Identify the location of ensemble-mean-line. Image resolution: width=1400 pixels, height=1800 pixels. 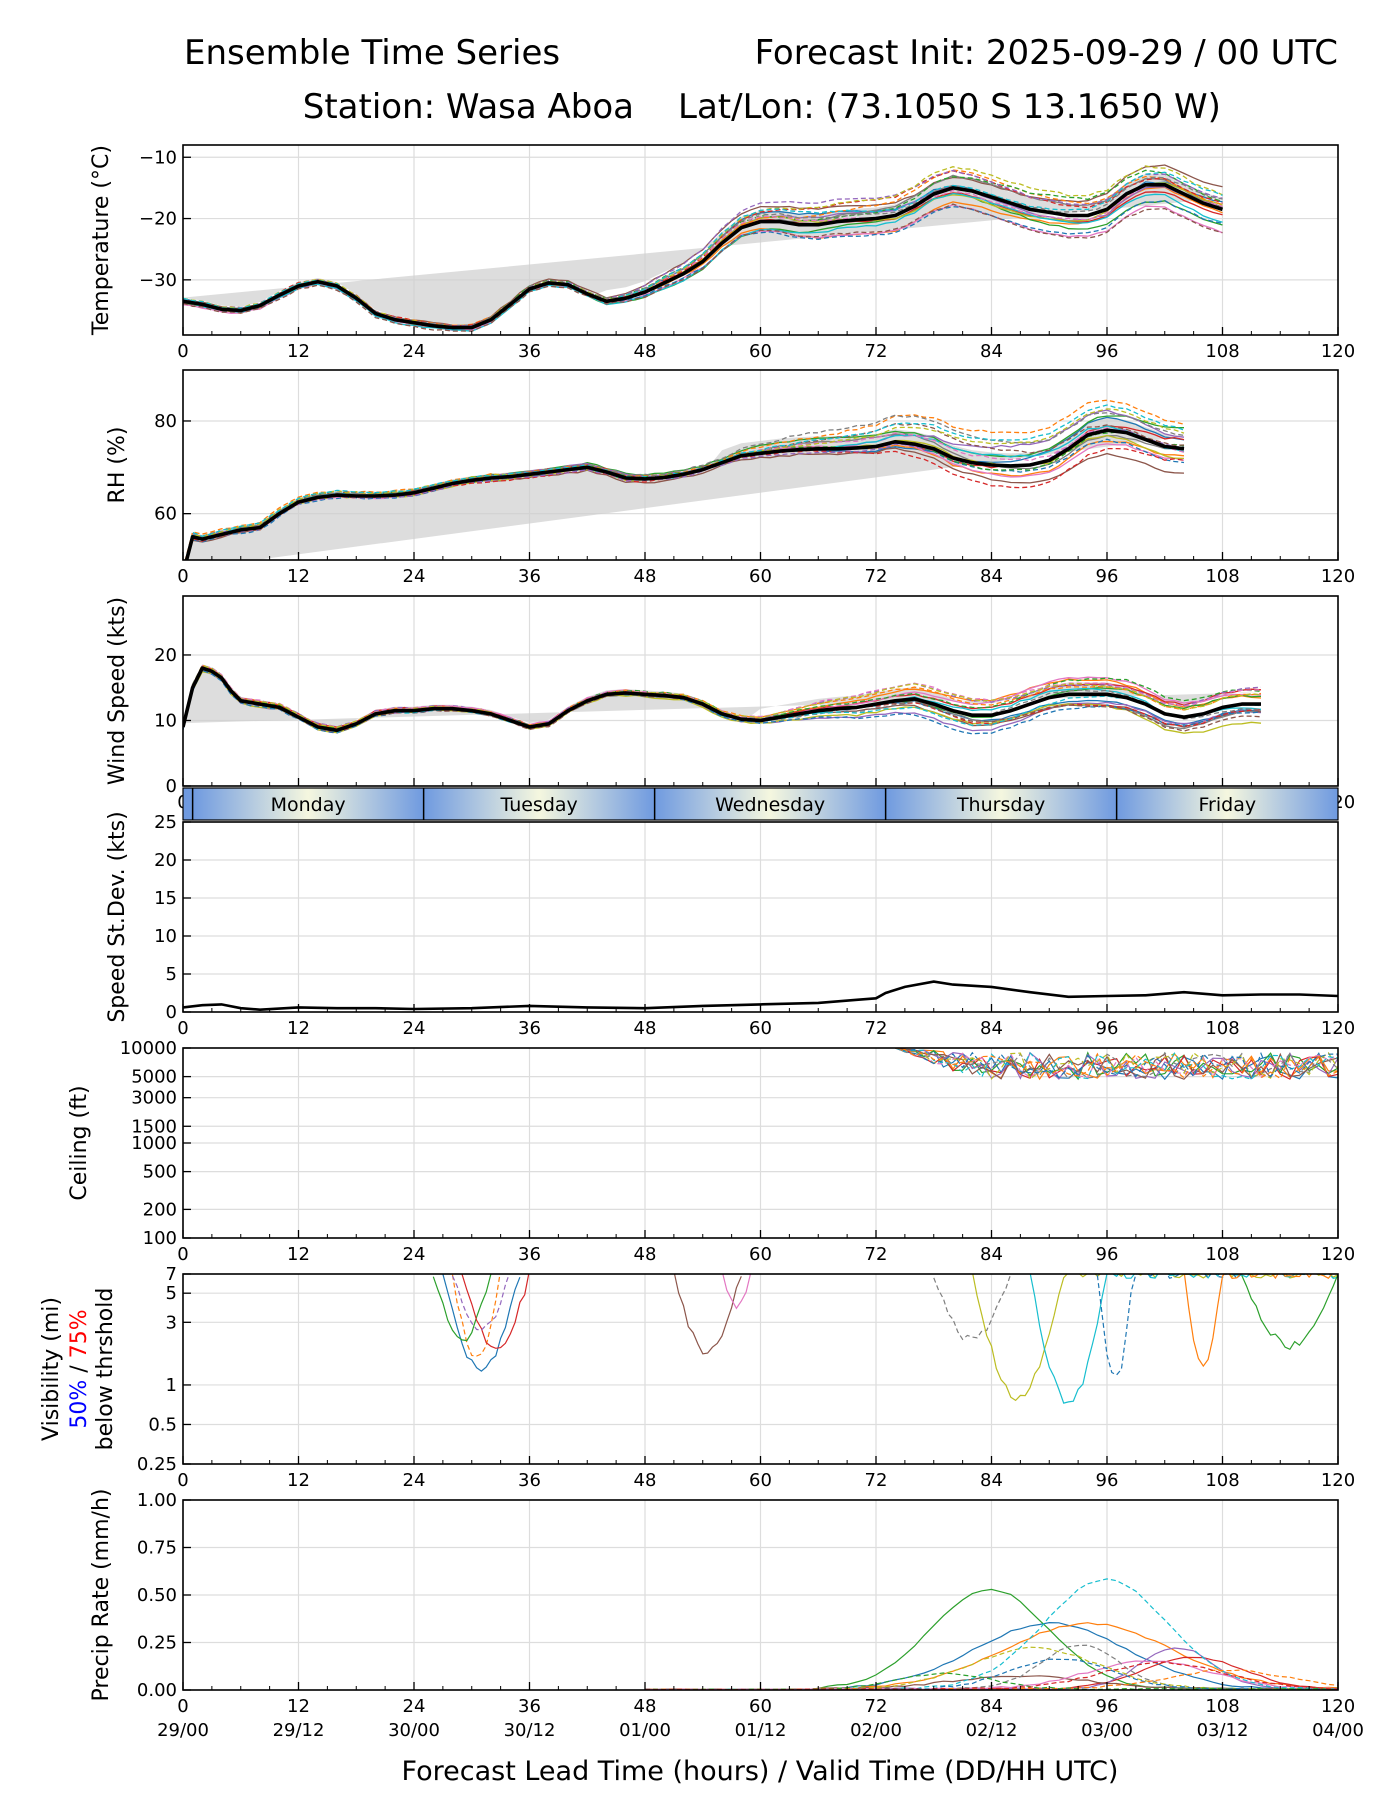
(703, 256).